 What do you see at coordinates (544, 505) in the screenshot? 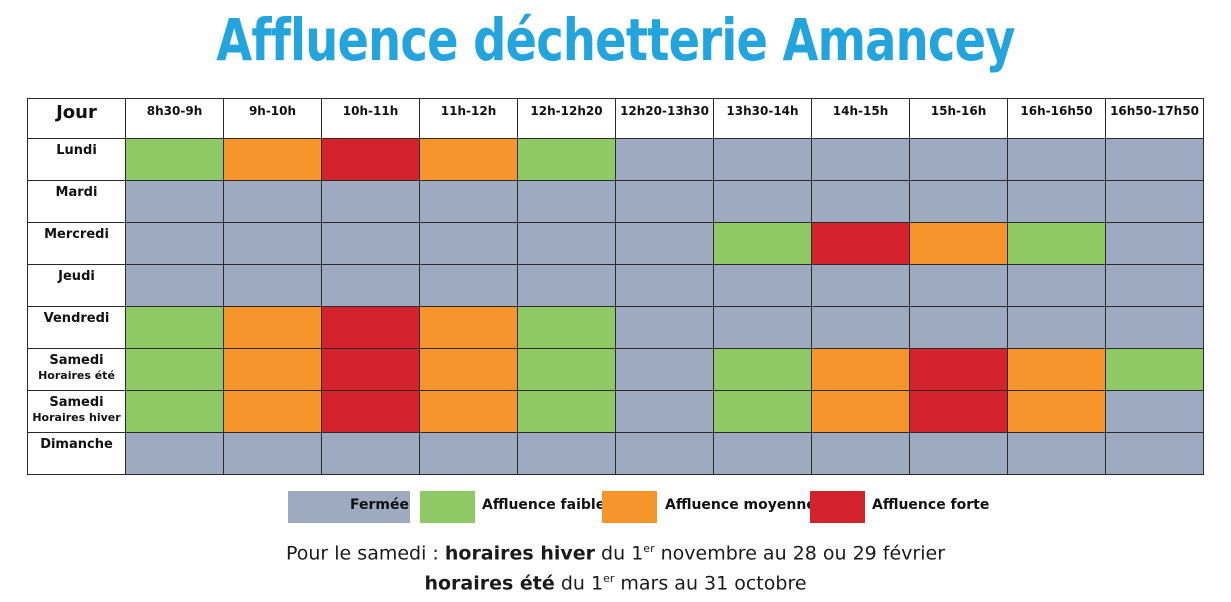
I see `legend-label-faible: Affluence faible` at bounding box center [544, 505].